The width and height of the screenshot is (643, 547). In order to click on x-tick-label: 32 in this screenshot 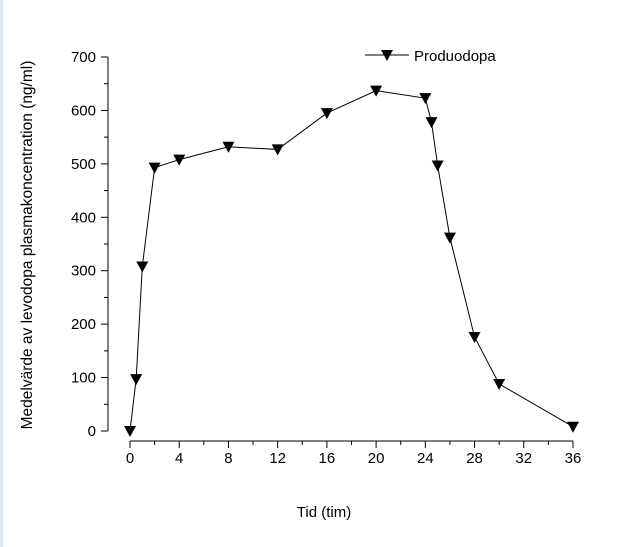, I will do `click(523, 458)`.